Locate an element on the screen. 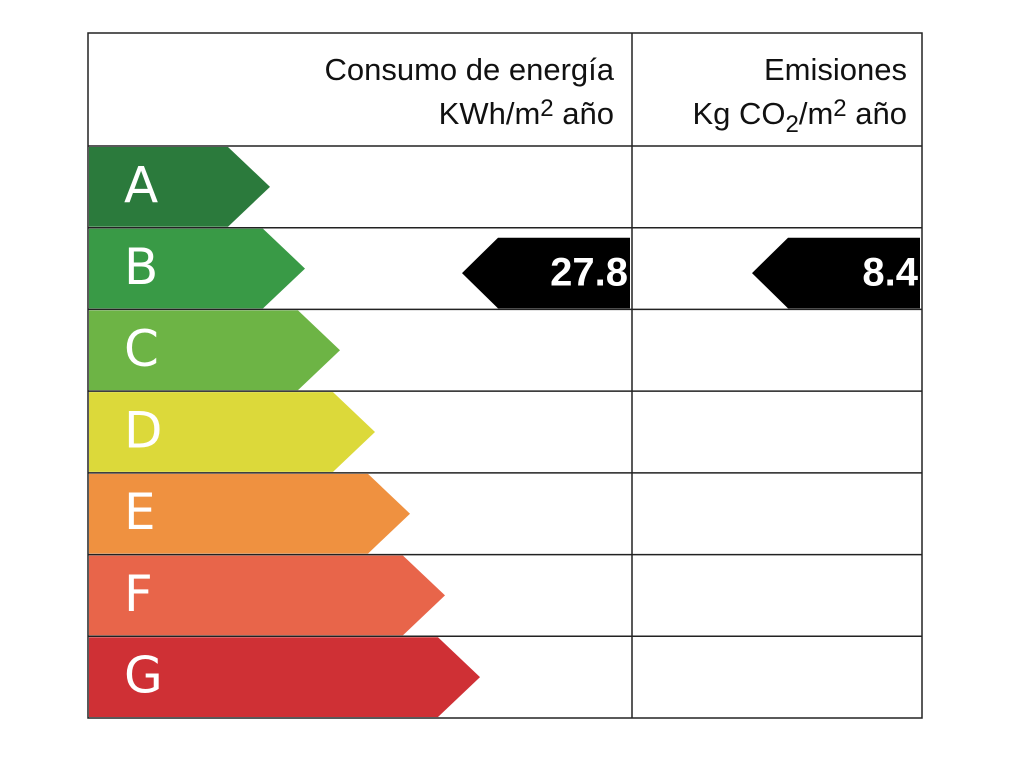 The image size is (1020, 765). energy-unit: KWh/m2 año is located at coordinates (526, 113).